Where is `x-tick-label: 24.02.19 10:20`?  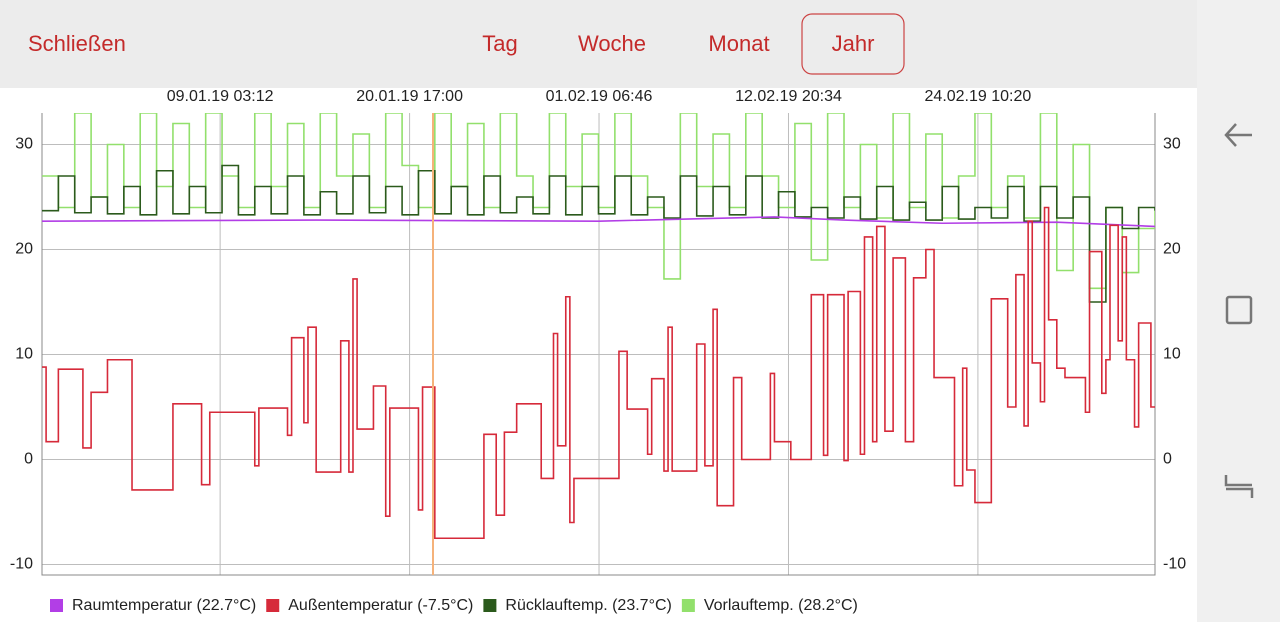 x-tick-label: 24.02.19 10:20 is located at coordinates (978, 96).